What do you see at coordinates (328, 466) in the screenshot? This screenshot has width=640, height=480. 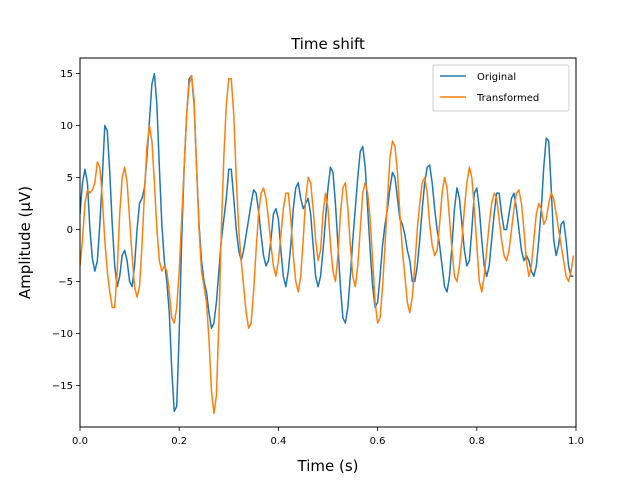 I see `x-axis-label: Time (s)` at bounding box center [328, 466].